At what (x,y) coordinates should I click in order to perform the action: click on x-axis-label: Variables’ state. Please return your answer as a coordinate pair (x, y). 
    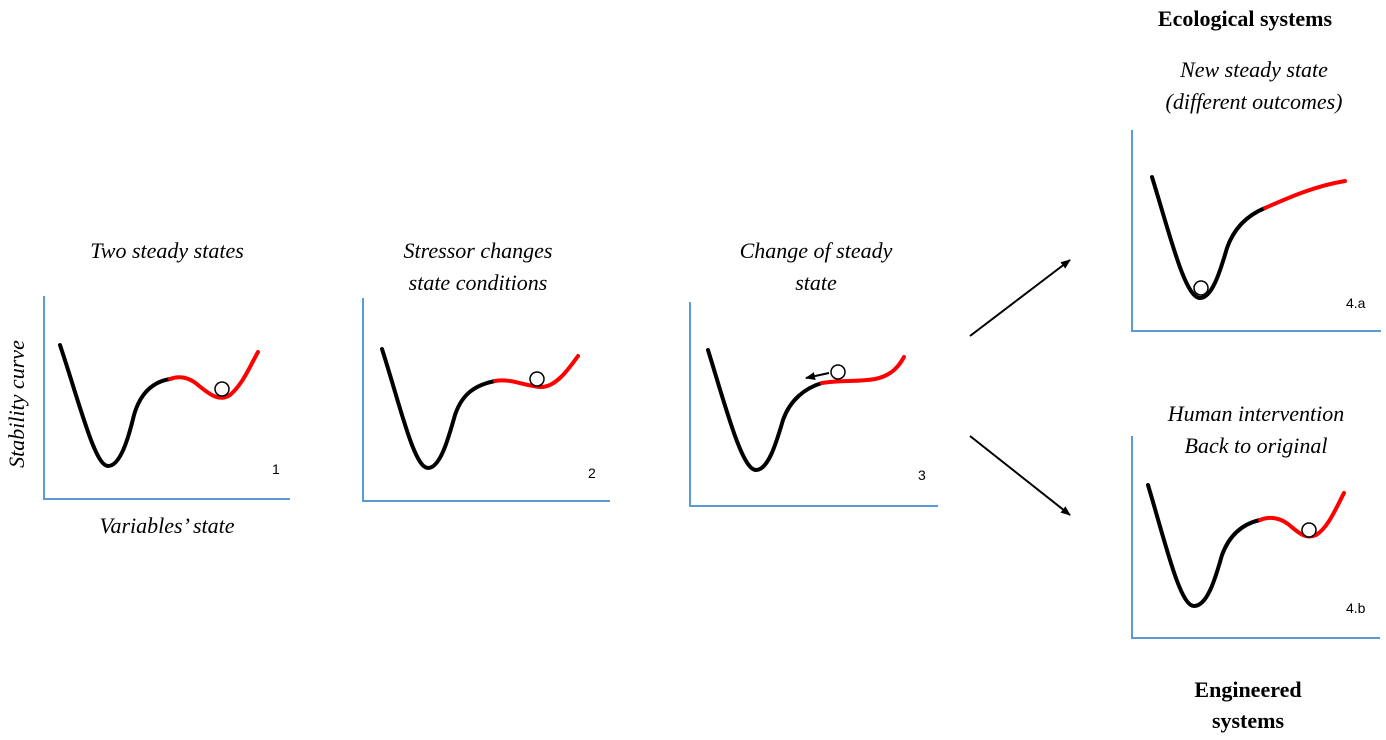
    Looking at the image, I should click on (166, 525).